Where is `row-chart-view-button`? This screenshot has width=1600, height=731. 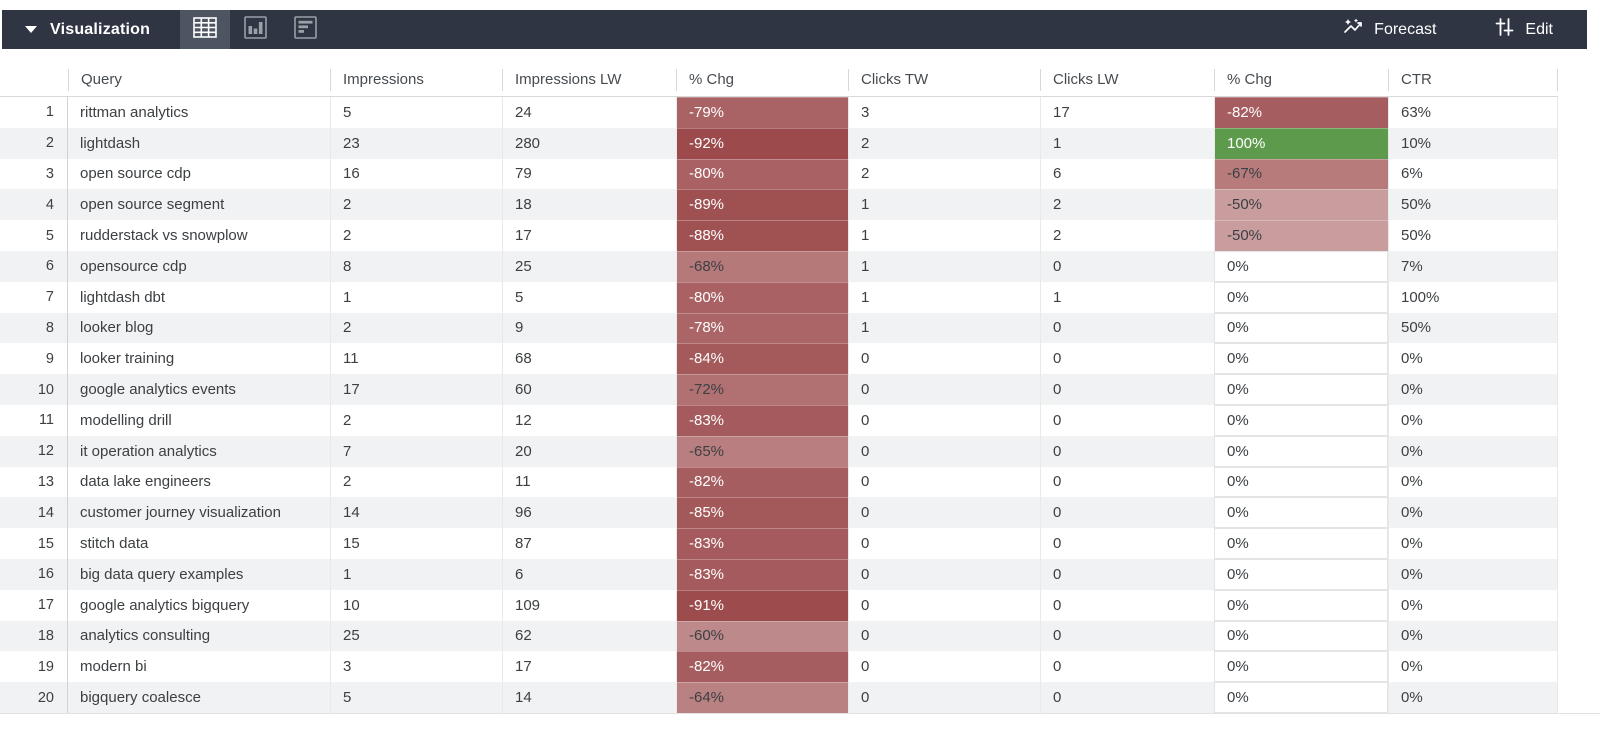 row-chart-view-button is located at coordinates (305, 29).